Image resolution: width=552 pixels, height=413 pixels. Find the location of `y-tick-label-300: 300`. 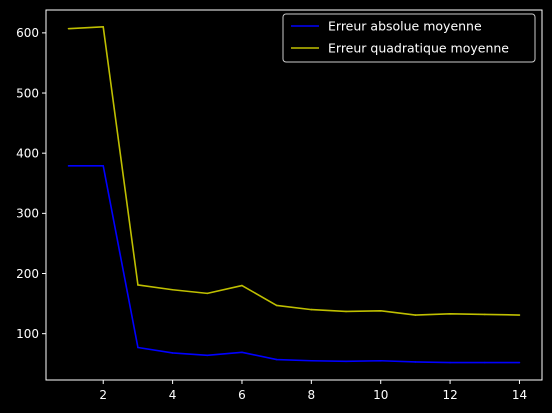

y-tick-label-300: 300 is located at coordinates (27, 214).